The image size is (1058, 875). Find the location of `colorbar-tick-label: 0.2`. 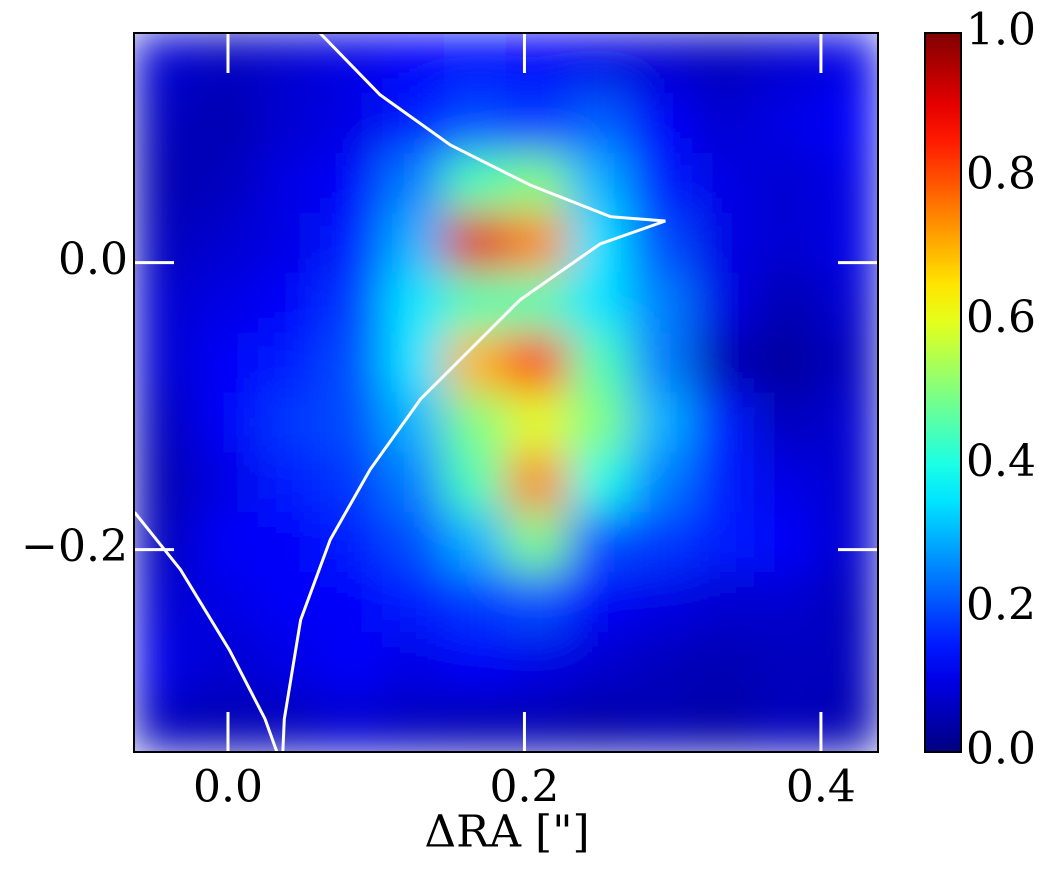

colorbar-tick-label: 0.2 is located at coordinates (1001, 605).